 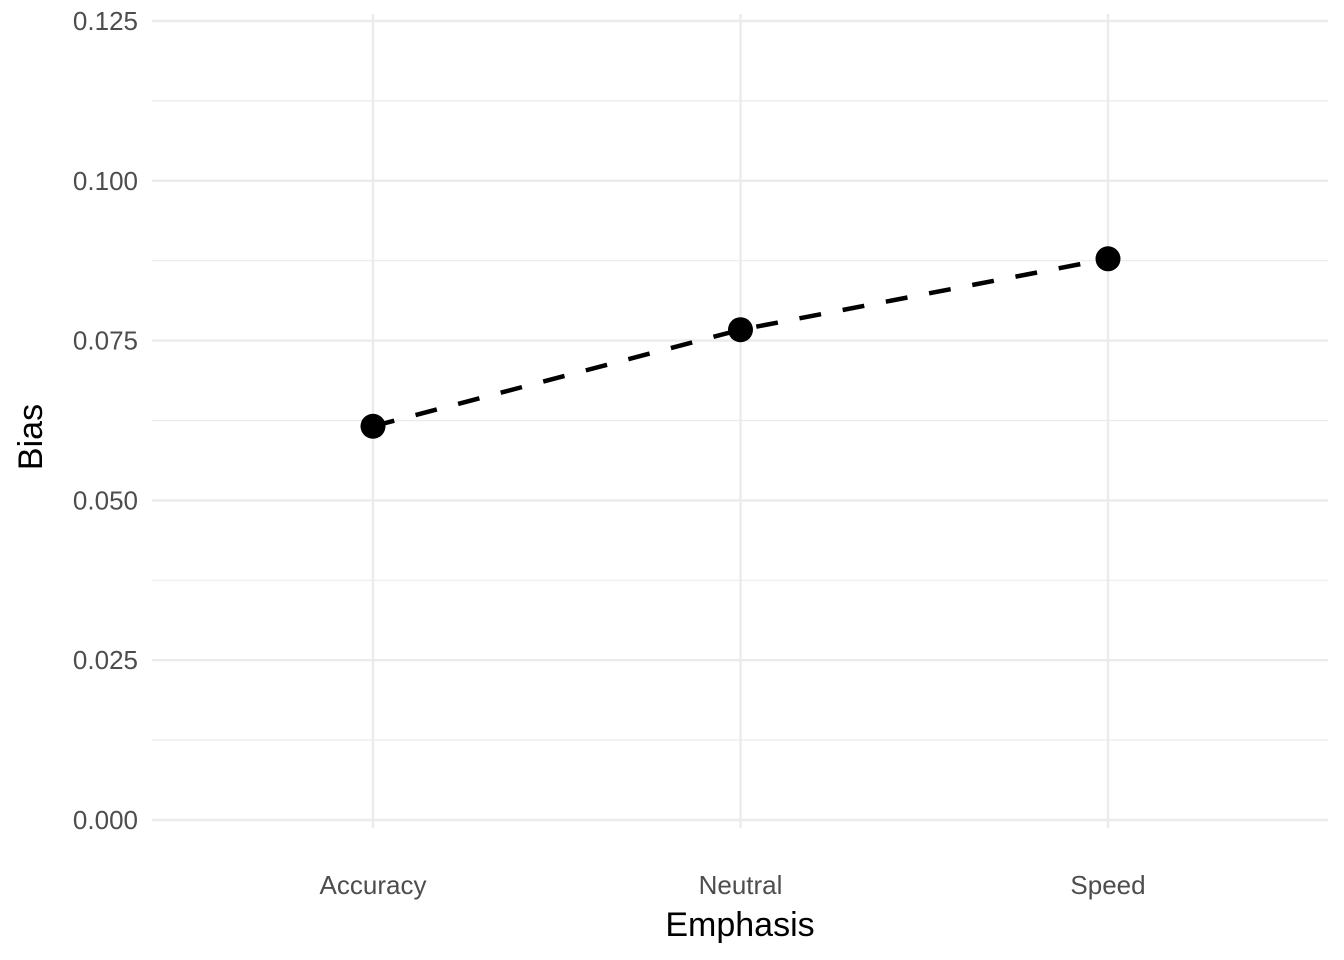 What do you see at coordinates (105, 500) in the screenshot?
I see `y-tick-label: 0.050` at bounding box center [105, 500].